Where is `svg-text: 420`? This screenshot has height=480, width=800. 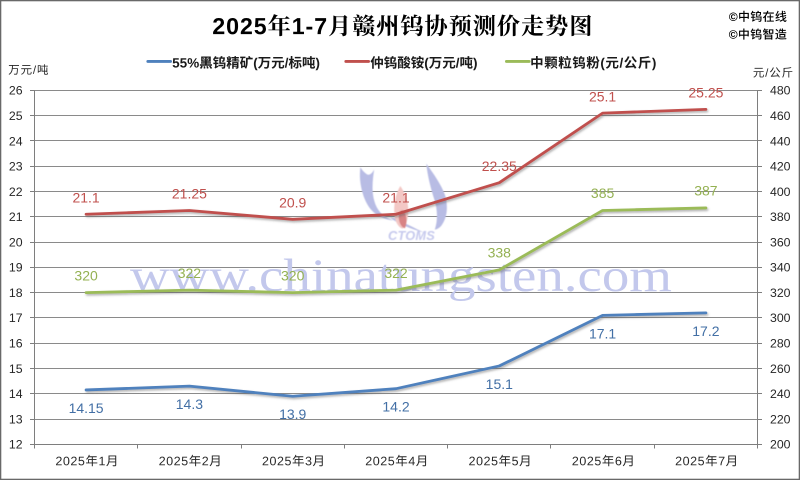
svg-text: 420 is located at coordinates (780, 167).